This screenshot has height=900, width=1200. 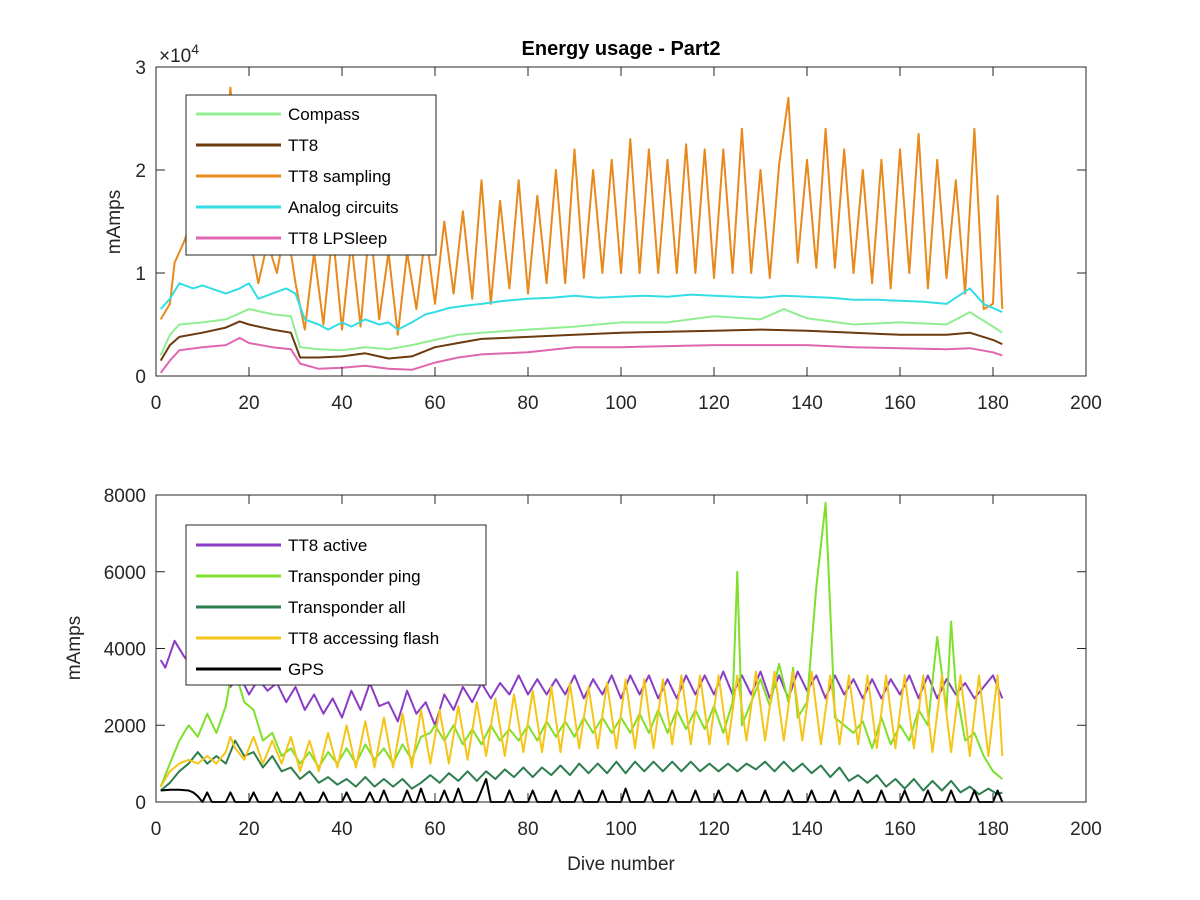 I want to click on bottom-x-tick-label-8: 160, so click(x=900, y=829).